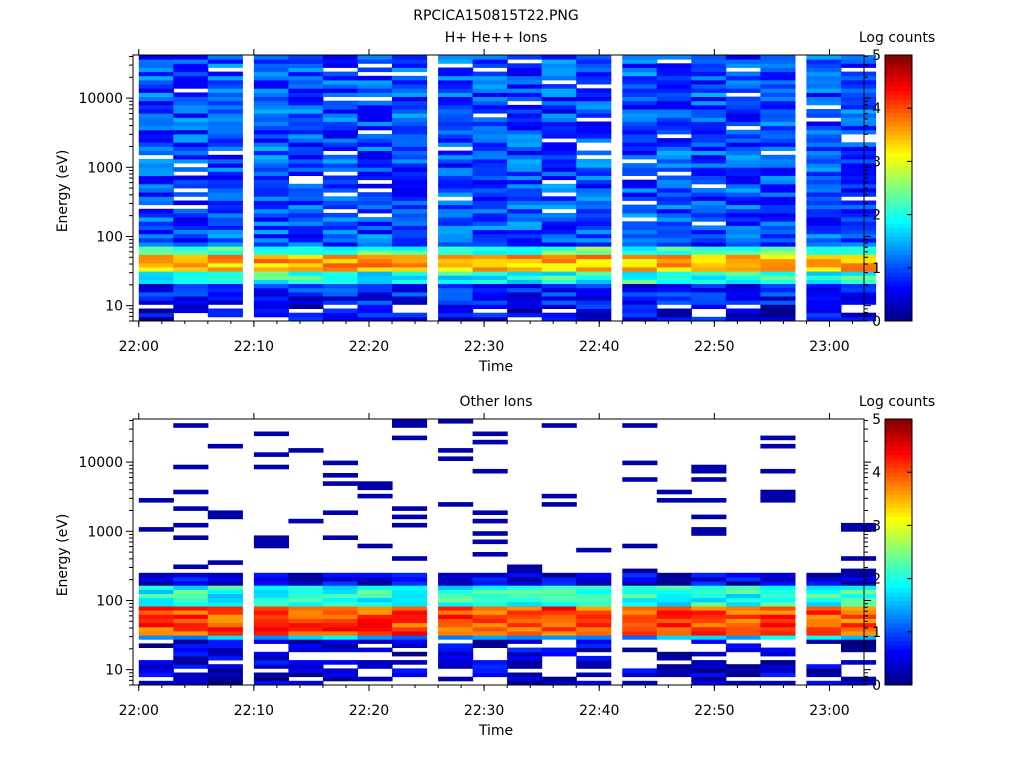 This screenshot has height=772, width=1024. I want to click on colorbar-frame, so click(898, 188).